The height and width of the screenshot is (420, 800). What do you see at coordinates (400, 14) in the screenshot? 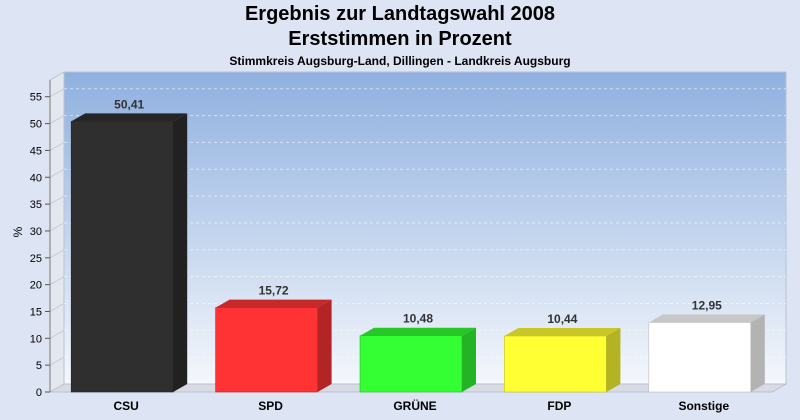
I see `chart-title: Ergebnis zur Landtagswahl 2008` at bounding box center [400, 14].